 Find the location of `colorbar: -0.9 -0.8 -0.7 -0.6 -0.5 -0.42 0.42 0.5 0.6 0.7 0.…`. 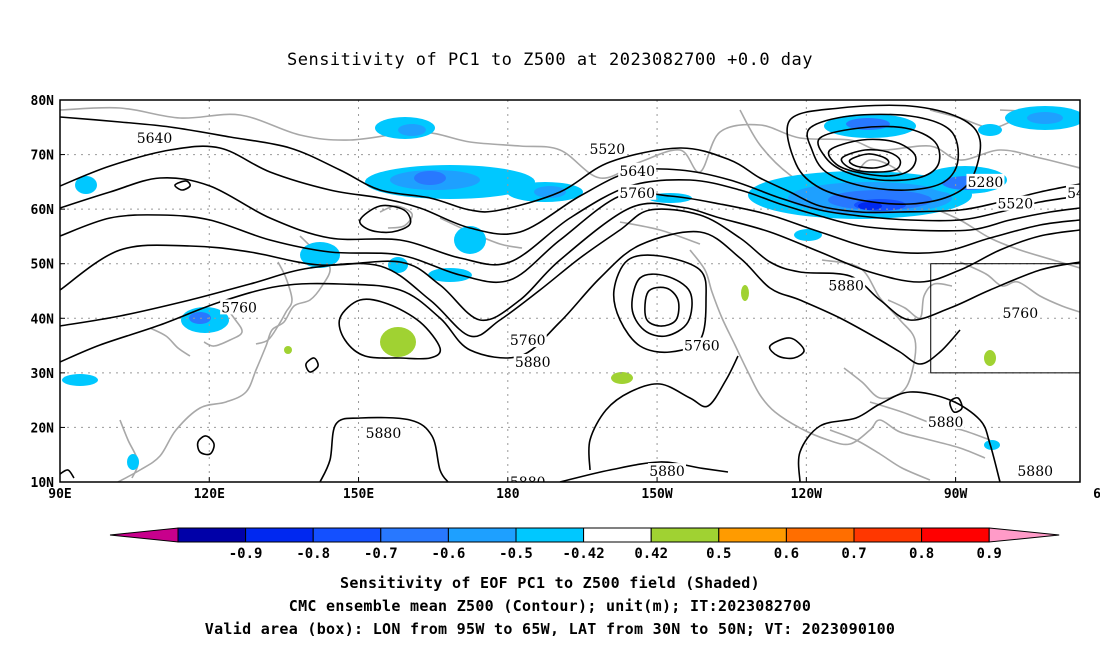

colorbar: -0.9 -0.8 -0.7 -0.6 -0.5 -0.42 0.42 0.5 0.6 0.7 0.… is located at coordinates (584, 544).